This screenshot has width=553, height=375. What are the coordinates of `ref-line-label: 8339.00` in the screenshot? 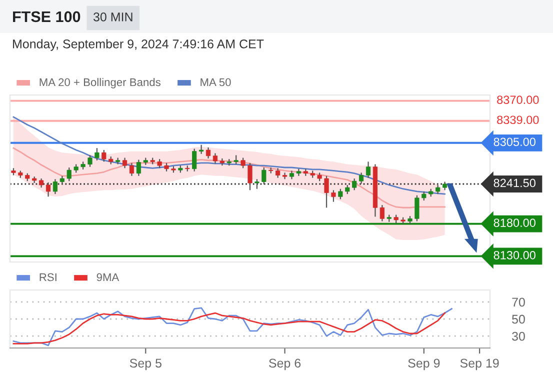 It's located at (518, 120).